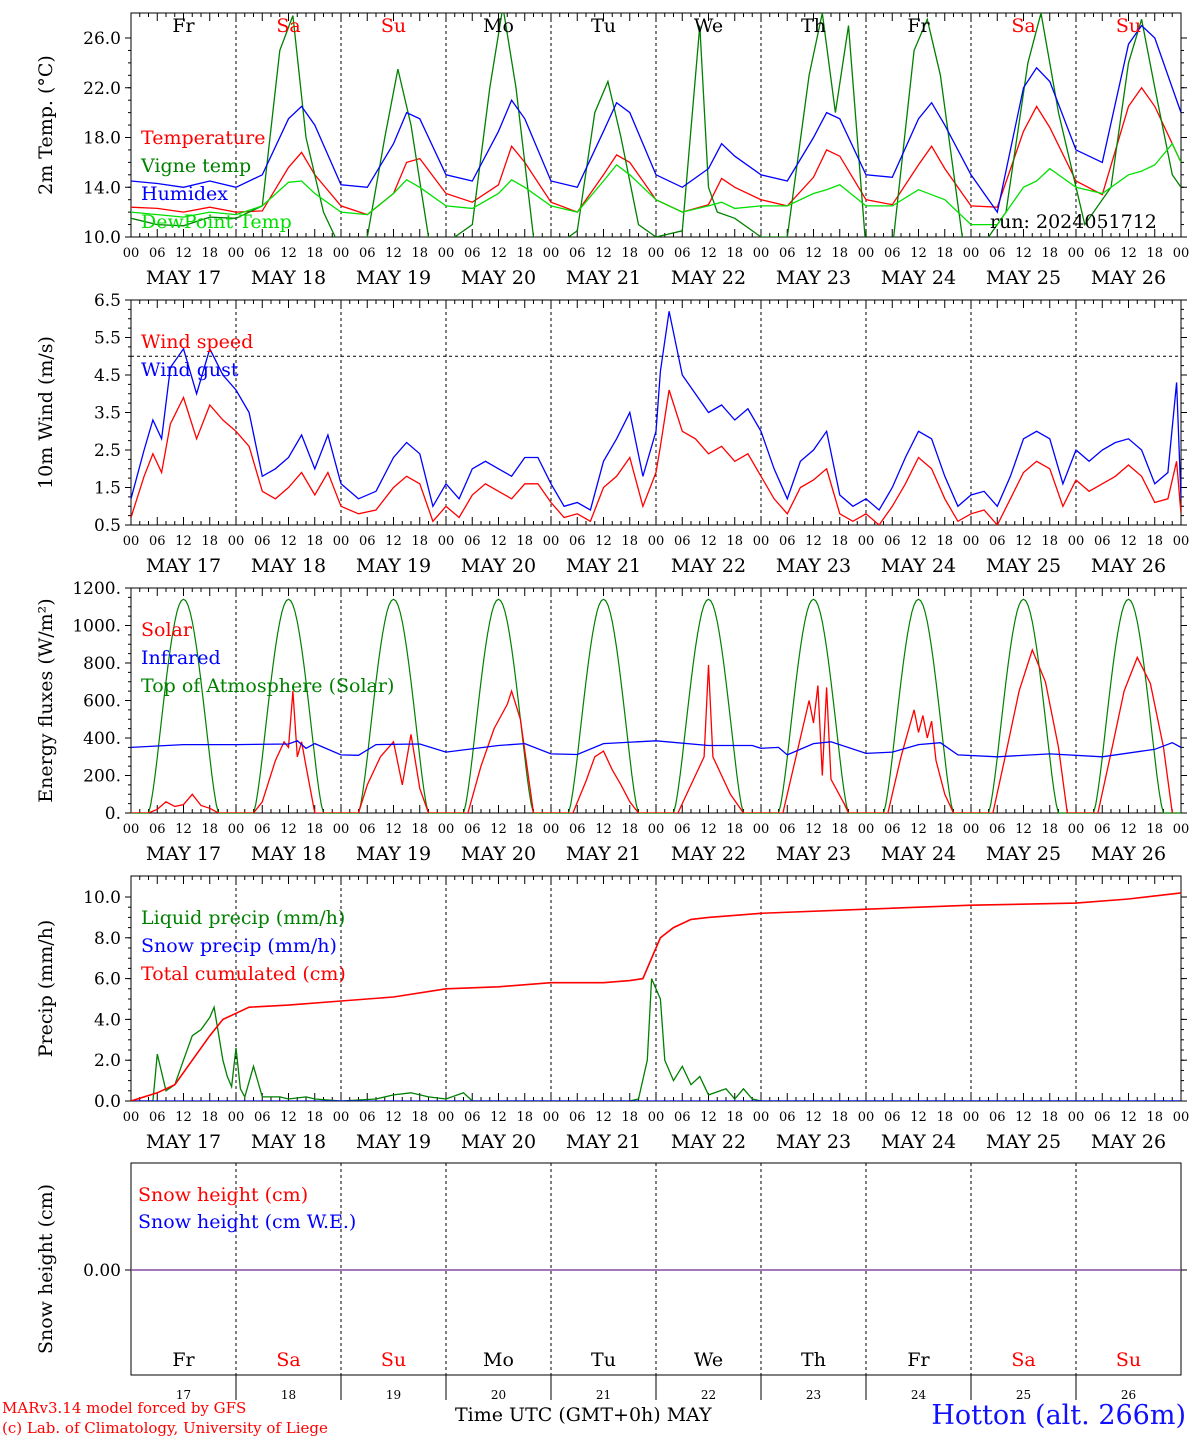 This screenshot has width=1194, height=1440. I want to click on weekday-label: We, so click(708, 26).